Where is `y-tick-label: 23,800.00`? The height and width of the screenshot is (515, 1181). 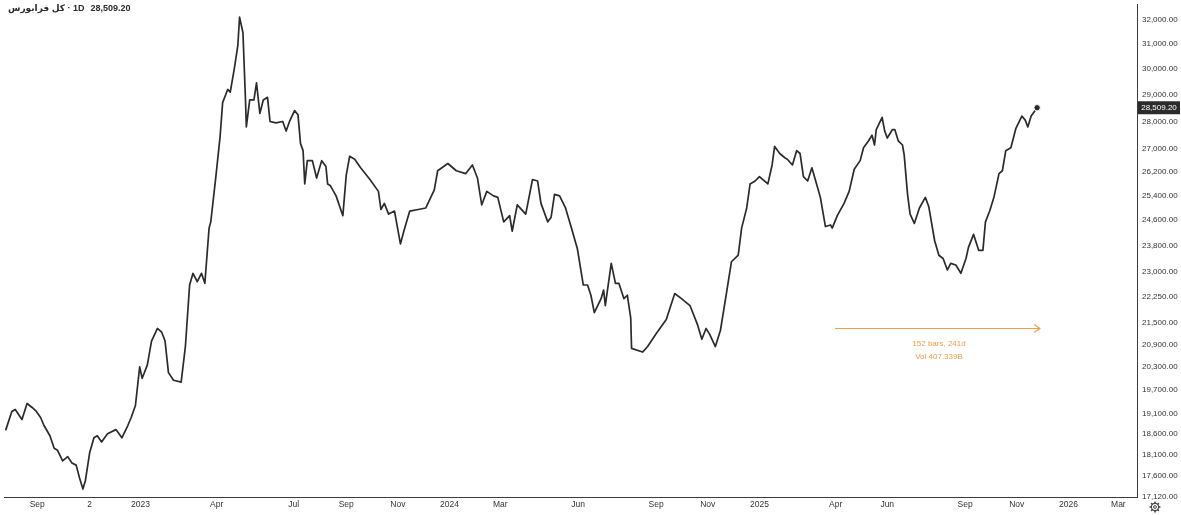
y-tick-label: 23,800.00 is located at coordinates (1160, 245).